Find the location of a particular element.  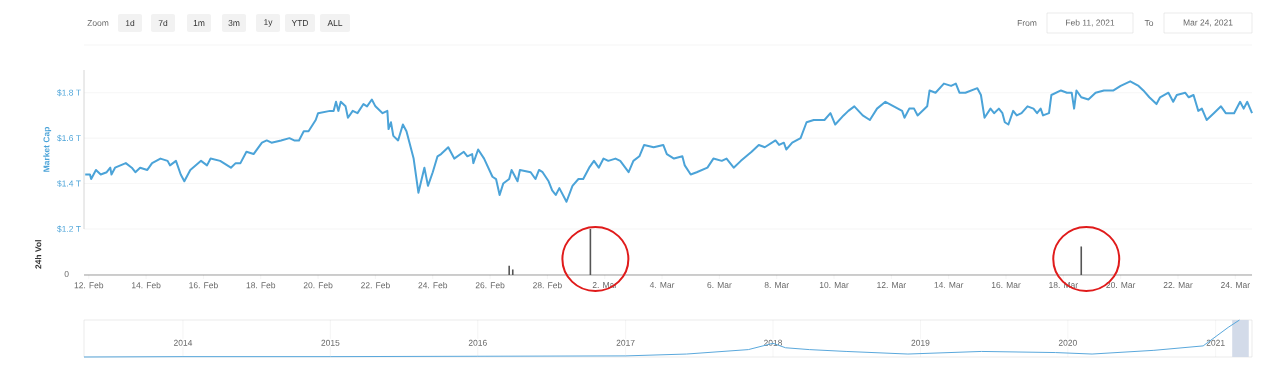

x-tick-label: 6. Mar is located at coordinates (719, 285).